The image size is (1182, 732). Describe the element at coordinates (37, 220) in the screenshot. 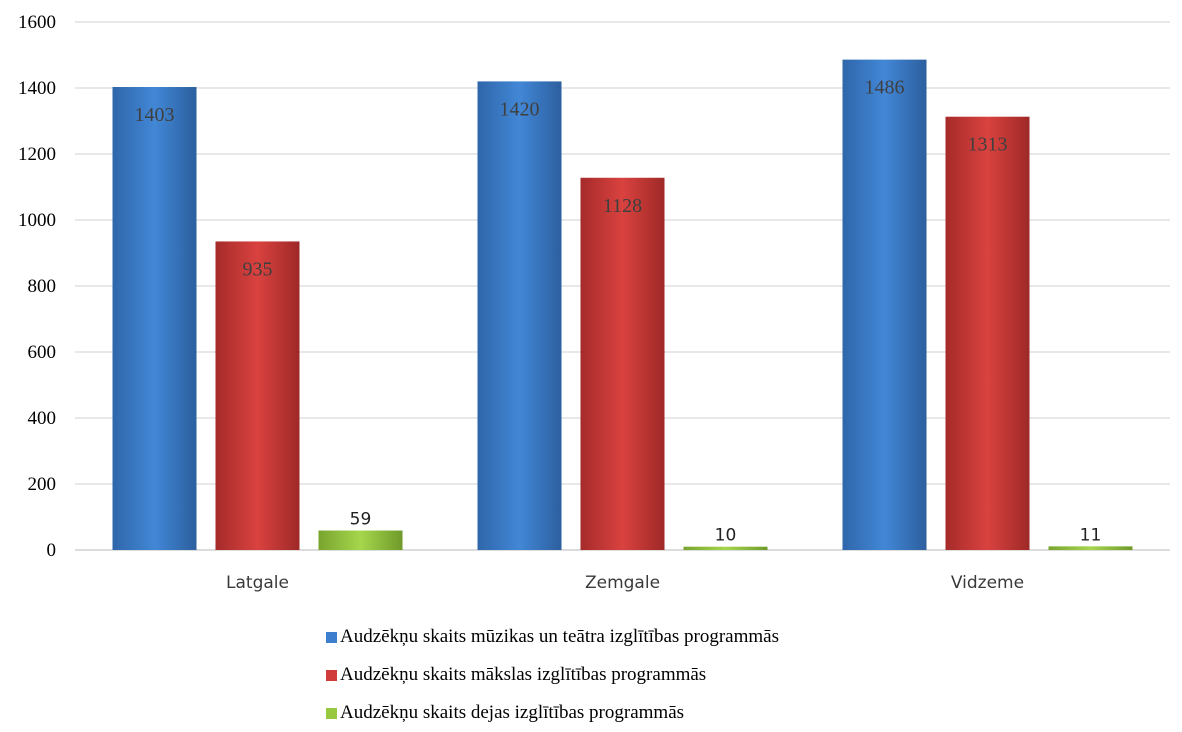

I see `y-tick-label: 1000` at that location.